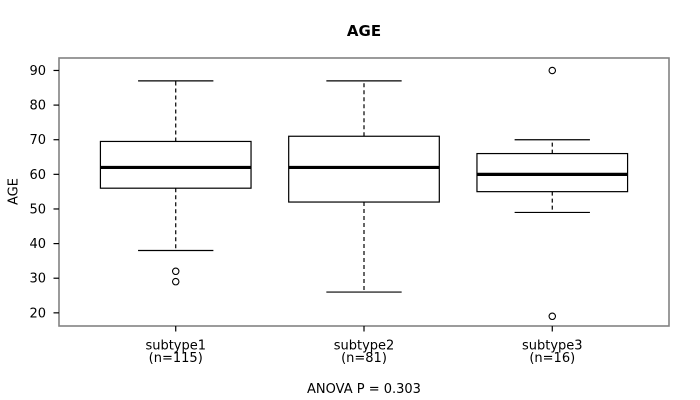 The height and width of the screenshot is (400, 700). What do you see at coordinates (176, 358) in the screenshot?
I see `x-category-n-label: (n=115)` at bounding box center [176, 358].